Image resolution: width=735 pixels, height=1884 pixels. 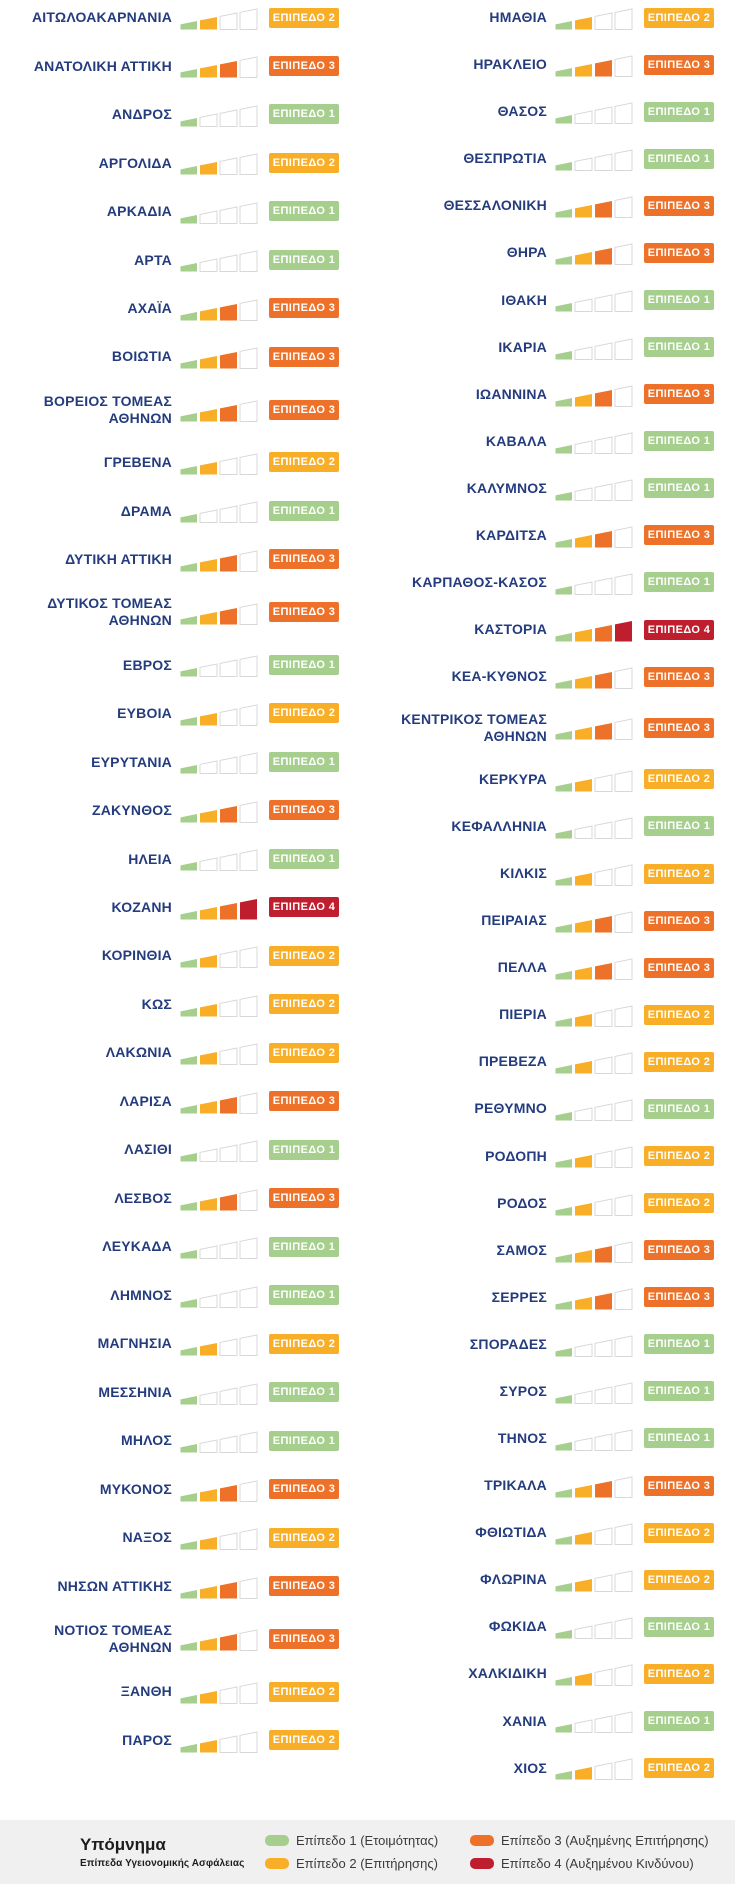 What do you see at coordinates (162, 1863) in the screenshot?
I see `legend-subtitle: Επίπεδα Υγειονομικής Ασφάλειας` at bounding box center [162, 1863].